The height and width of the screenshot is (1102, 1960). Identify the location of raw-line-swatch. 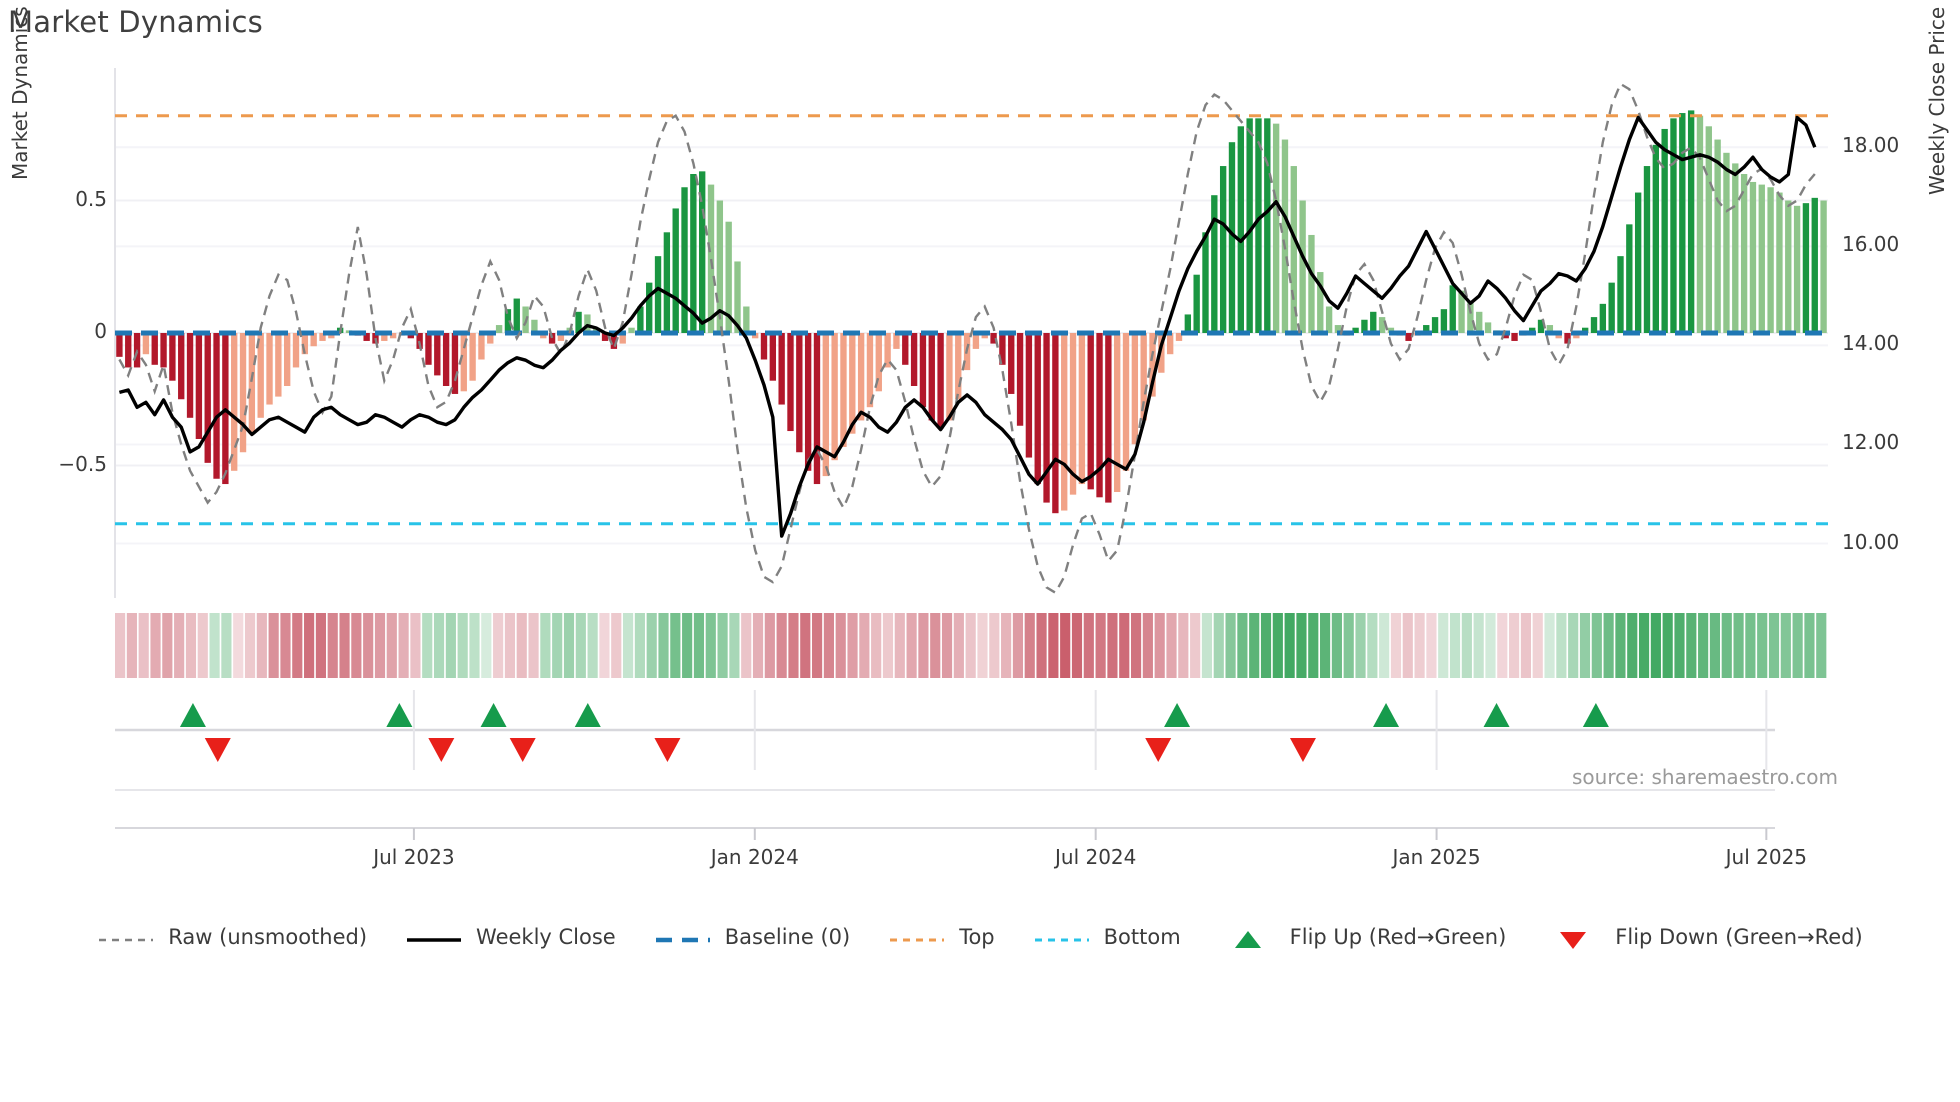
(126, 937).